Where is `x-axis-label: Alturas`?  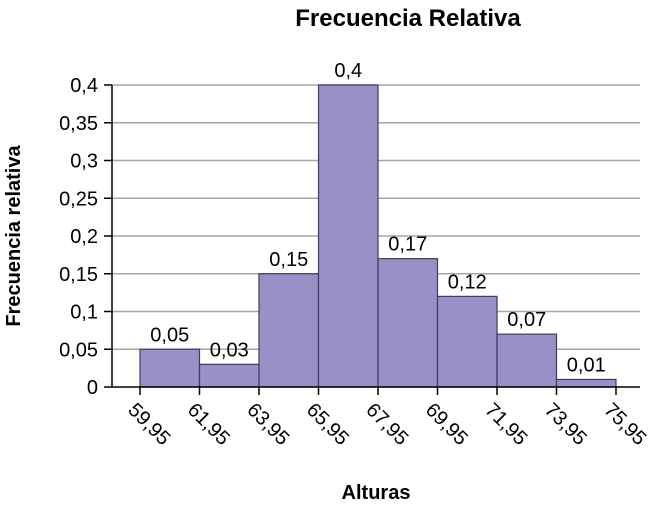
x-axis-label: Alturas is located at coordinates (376, 493).